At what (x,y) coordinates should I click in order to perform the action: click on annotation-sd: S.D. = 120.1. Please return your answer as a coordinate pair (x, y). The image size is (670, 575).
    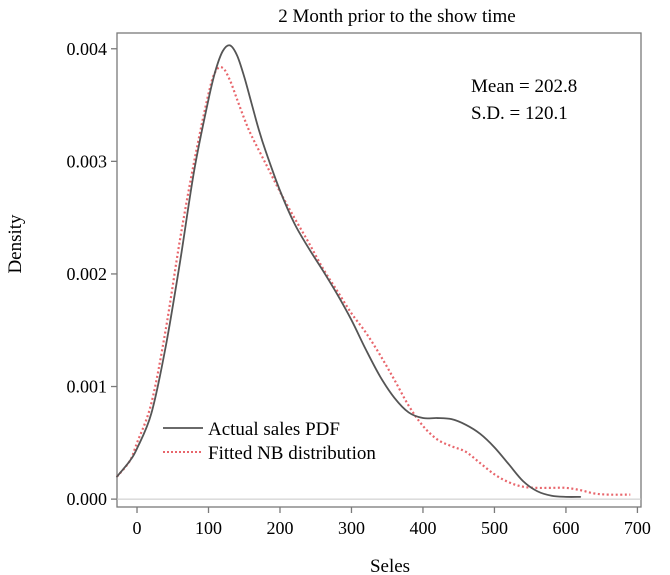
    Looking at the image, I should click on (519, 113).